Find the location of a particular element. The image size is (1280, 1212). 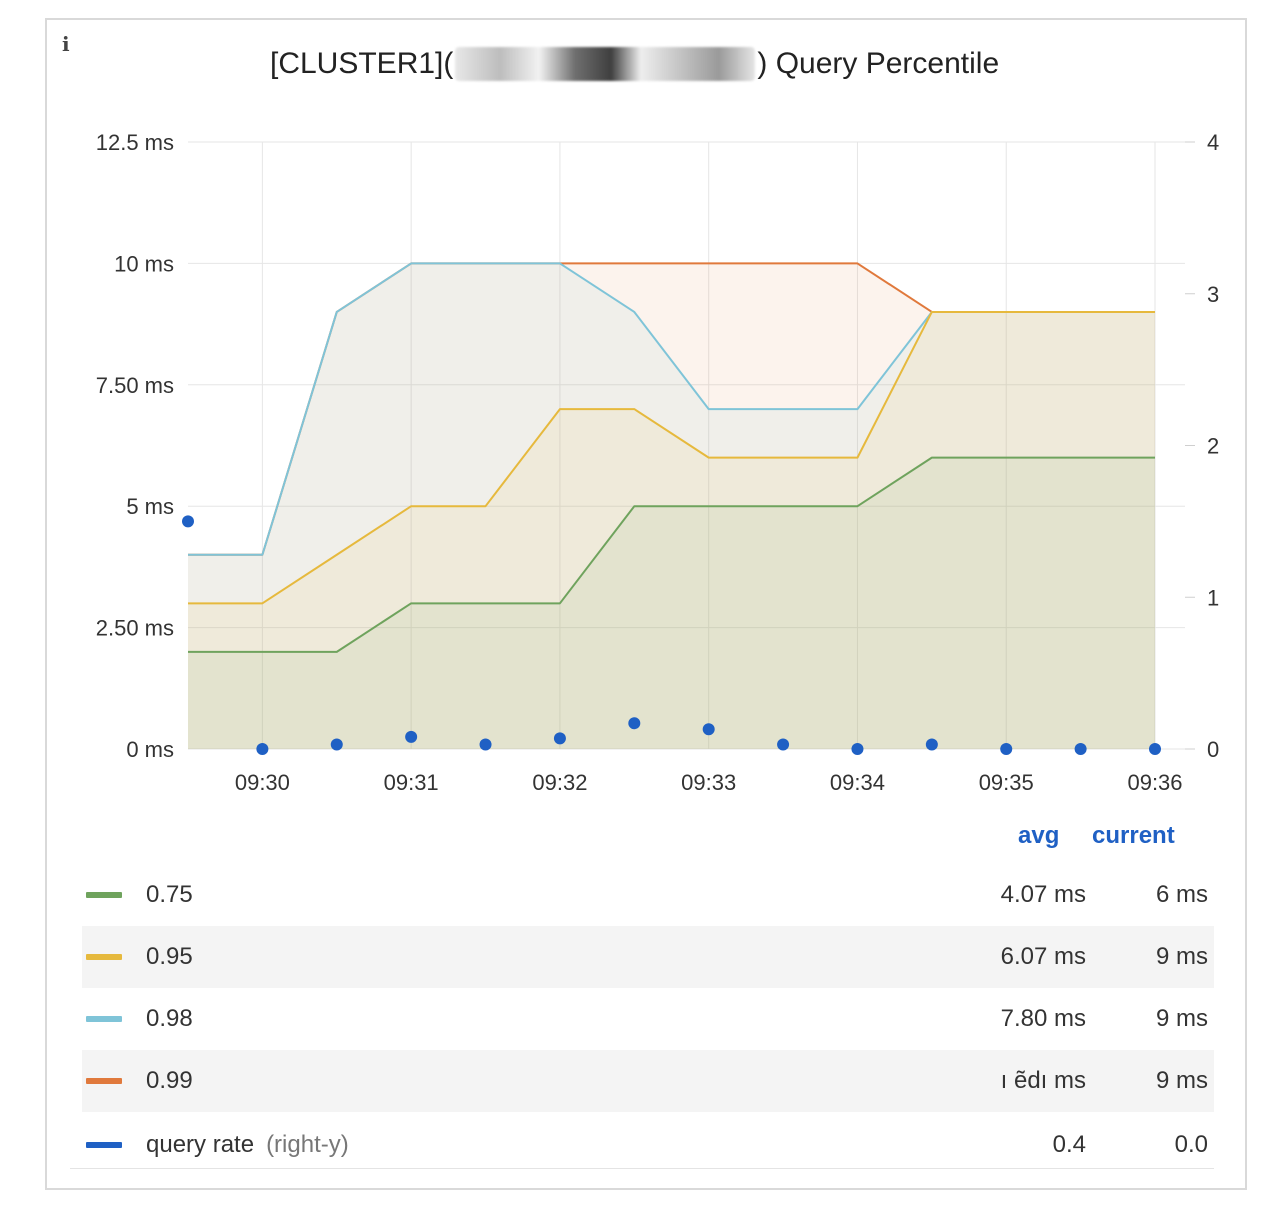

series-name: 0.99 is located at coordinates (169, 1080).